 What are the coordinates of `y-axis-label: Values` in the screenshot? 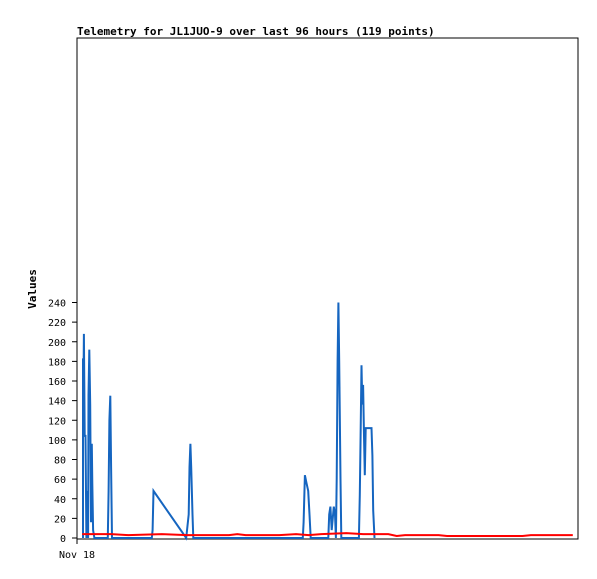 It's located at (32, 289).